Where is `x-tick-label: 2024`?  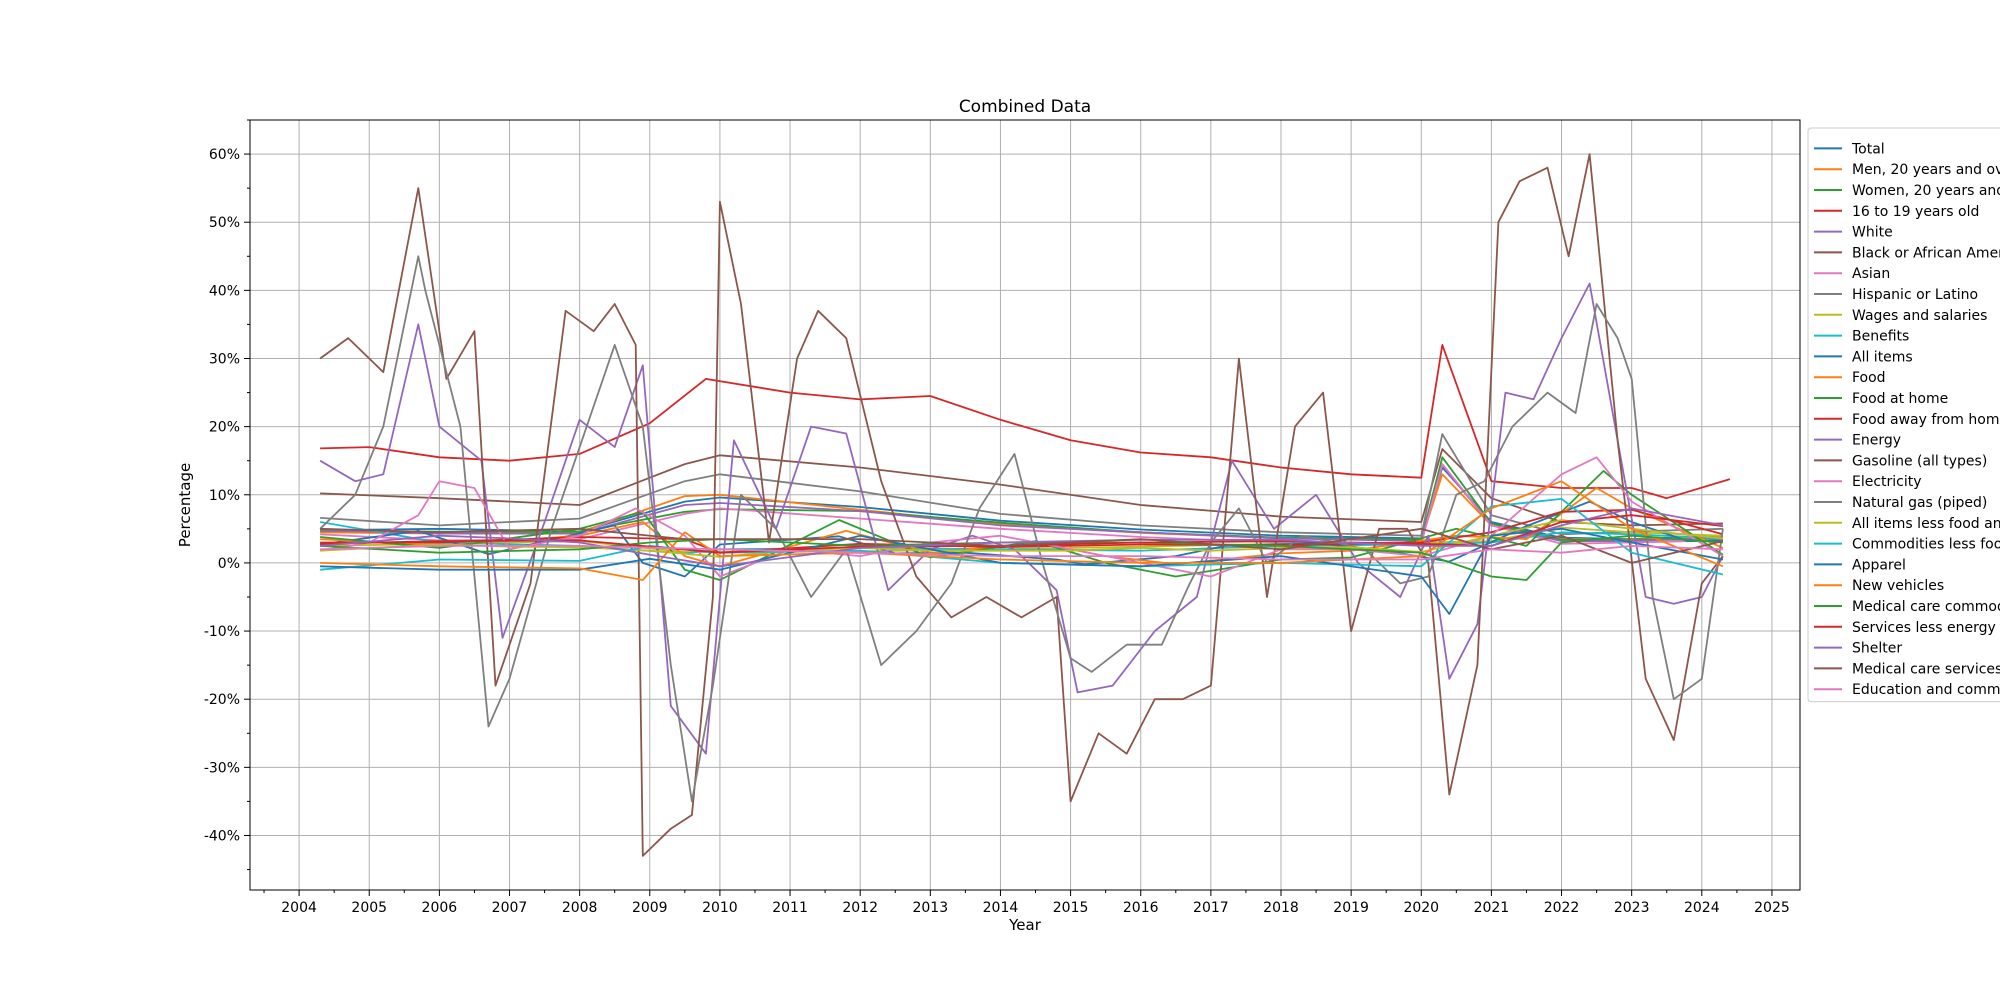
x-tick-label: 2024 is located at coordinates (1702, 908).